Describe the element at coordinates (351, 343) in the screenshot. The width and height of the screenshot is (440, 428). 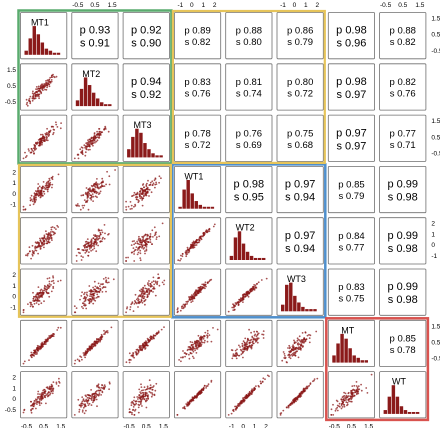
I see `panel-MT-MT` at that location.